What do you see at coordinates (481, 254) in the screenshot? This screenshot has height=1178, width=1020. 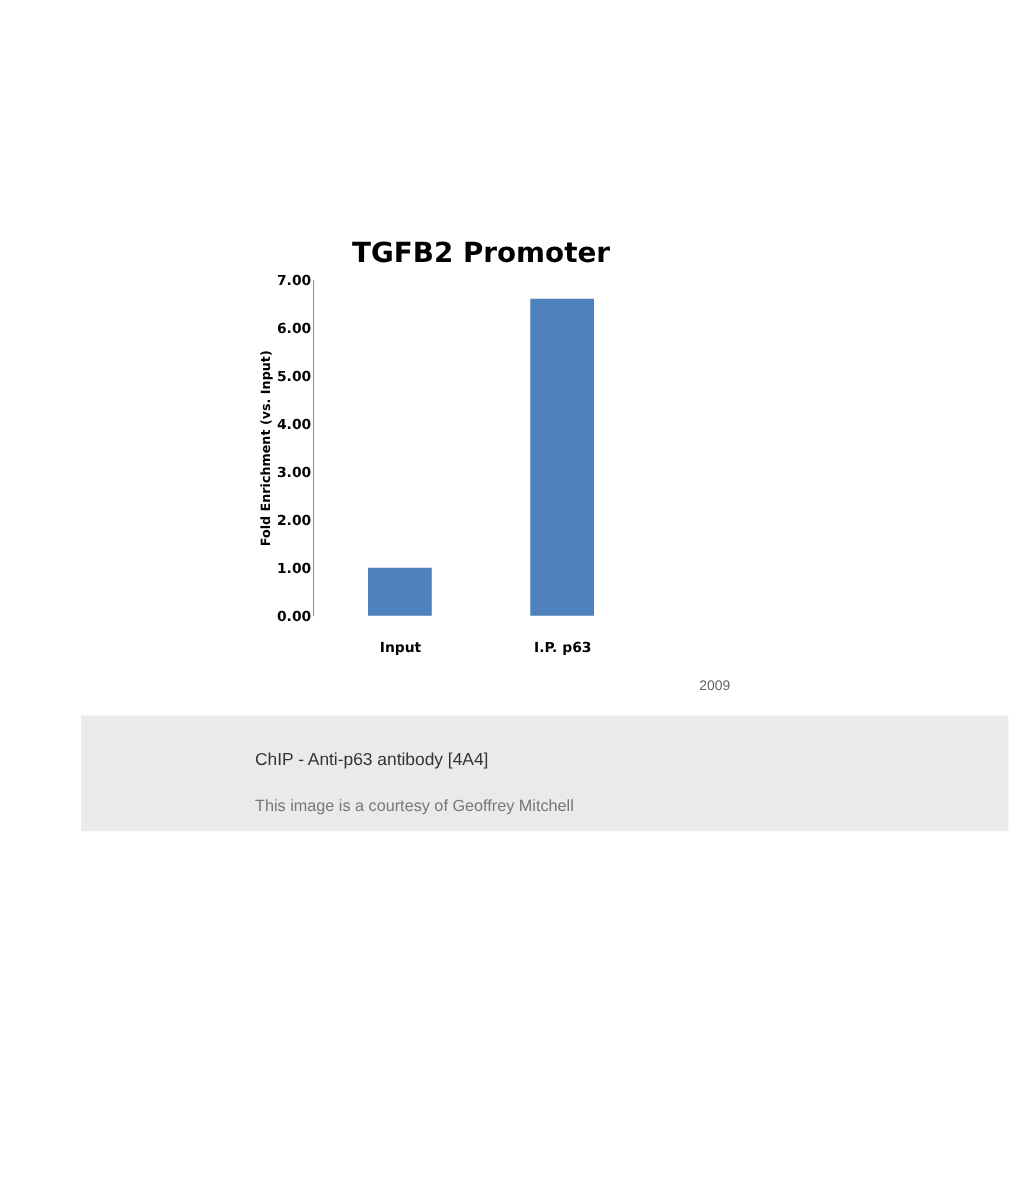 I see `chart-title: TGFB2 Promoter` at bounding box center [481, 254].